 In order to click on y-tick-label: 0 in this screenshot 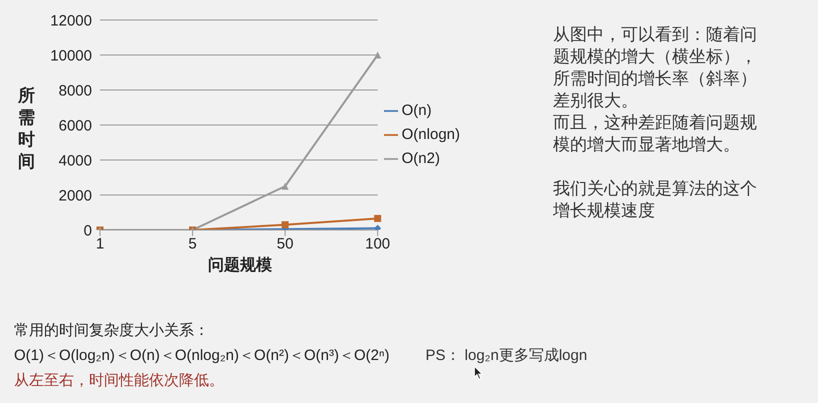, I will do `click(88, 231)`.